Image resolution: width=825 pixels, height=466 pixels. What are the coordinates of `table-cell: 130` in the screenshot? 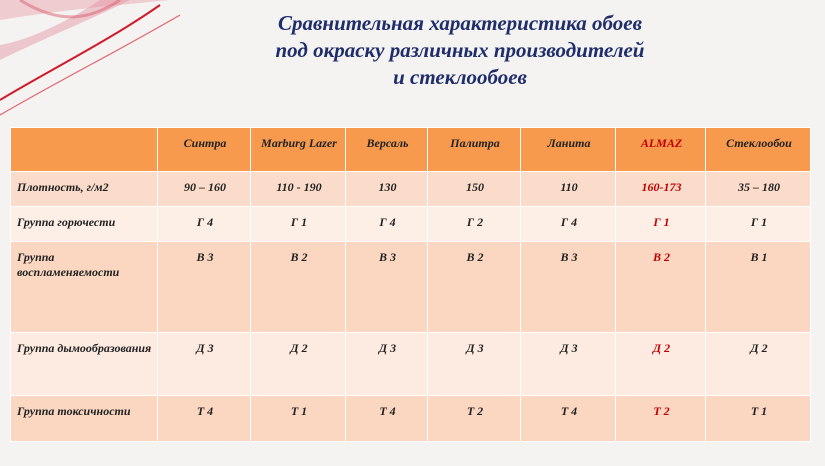 It's located at (386, 189).